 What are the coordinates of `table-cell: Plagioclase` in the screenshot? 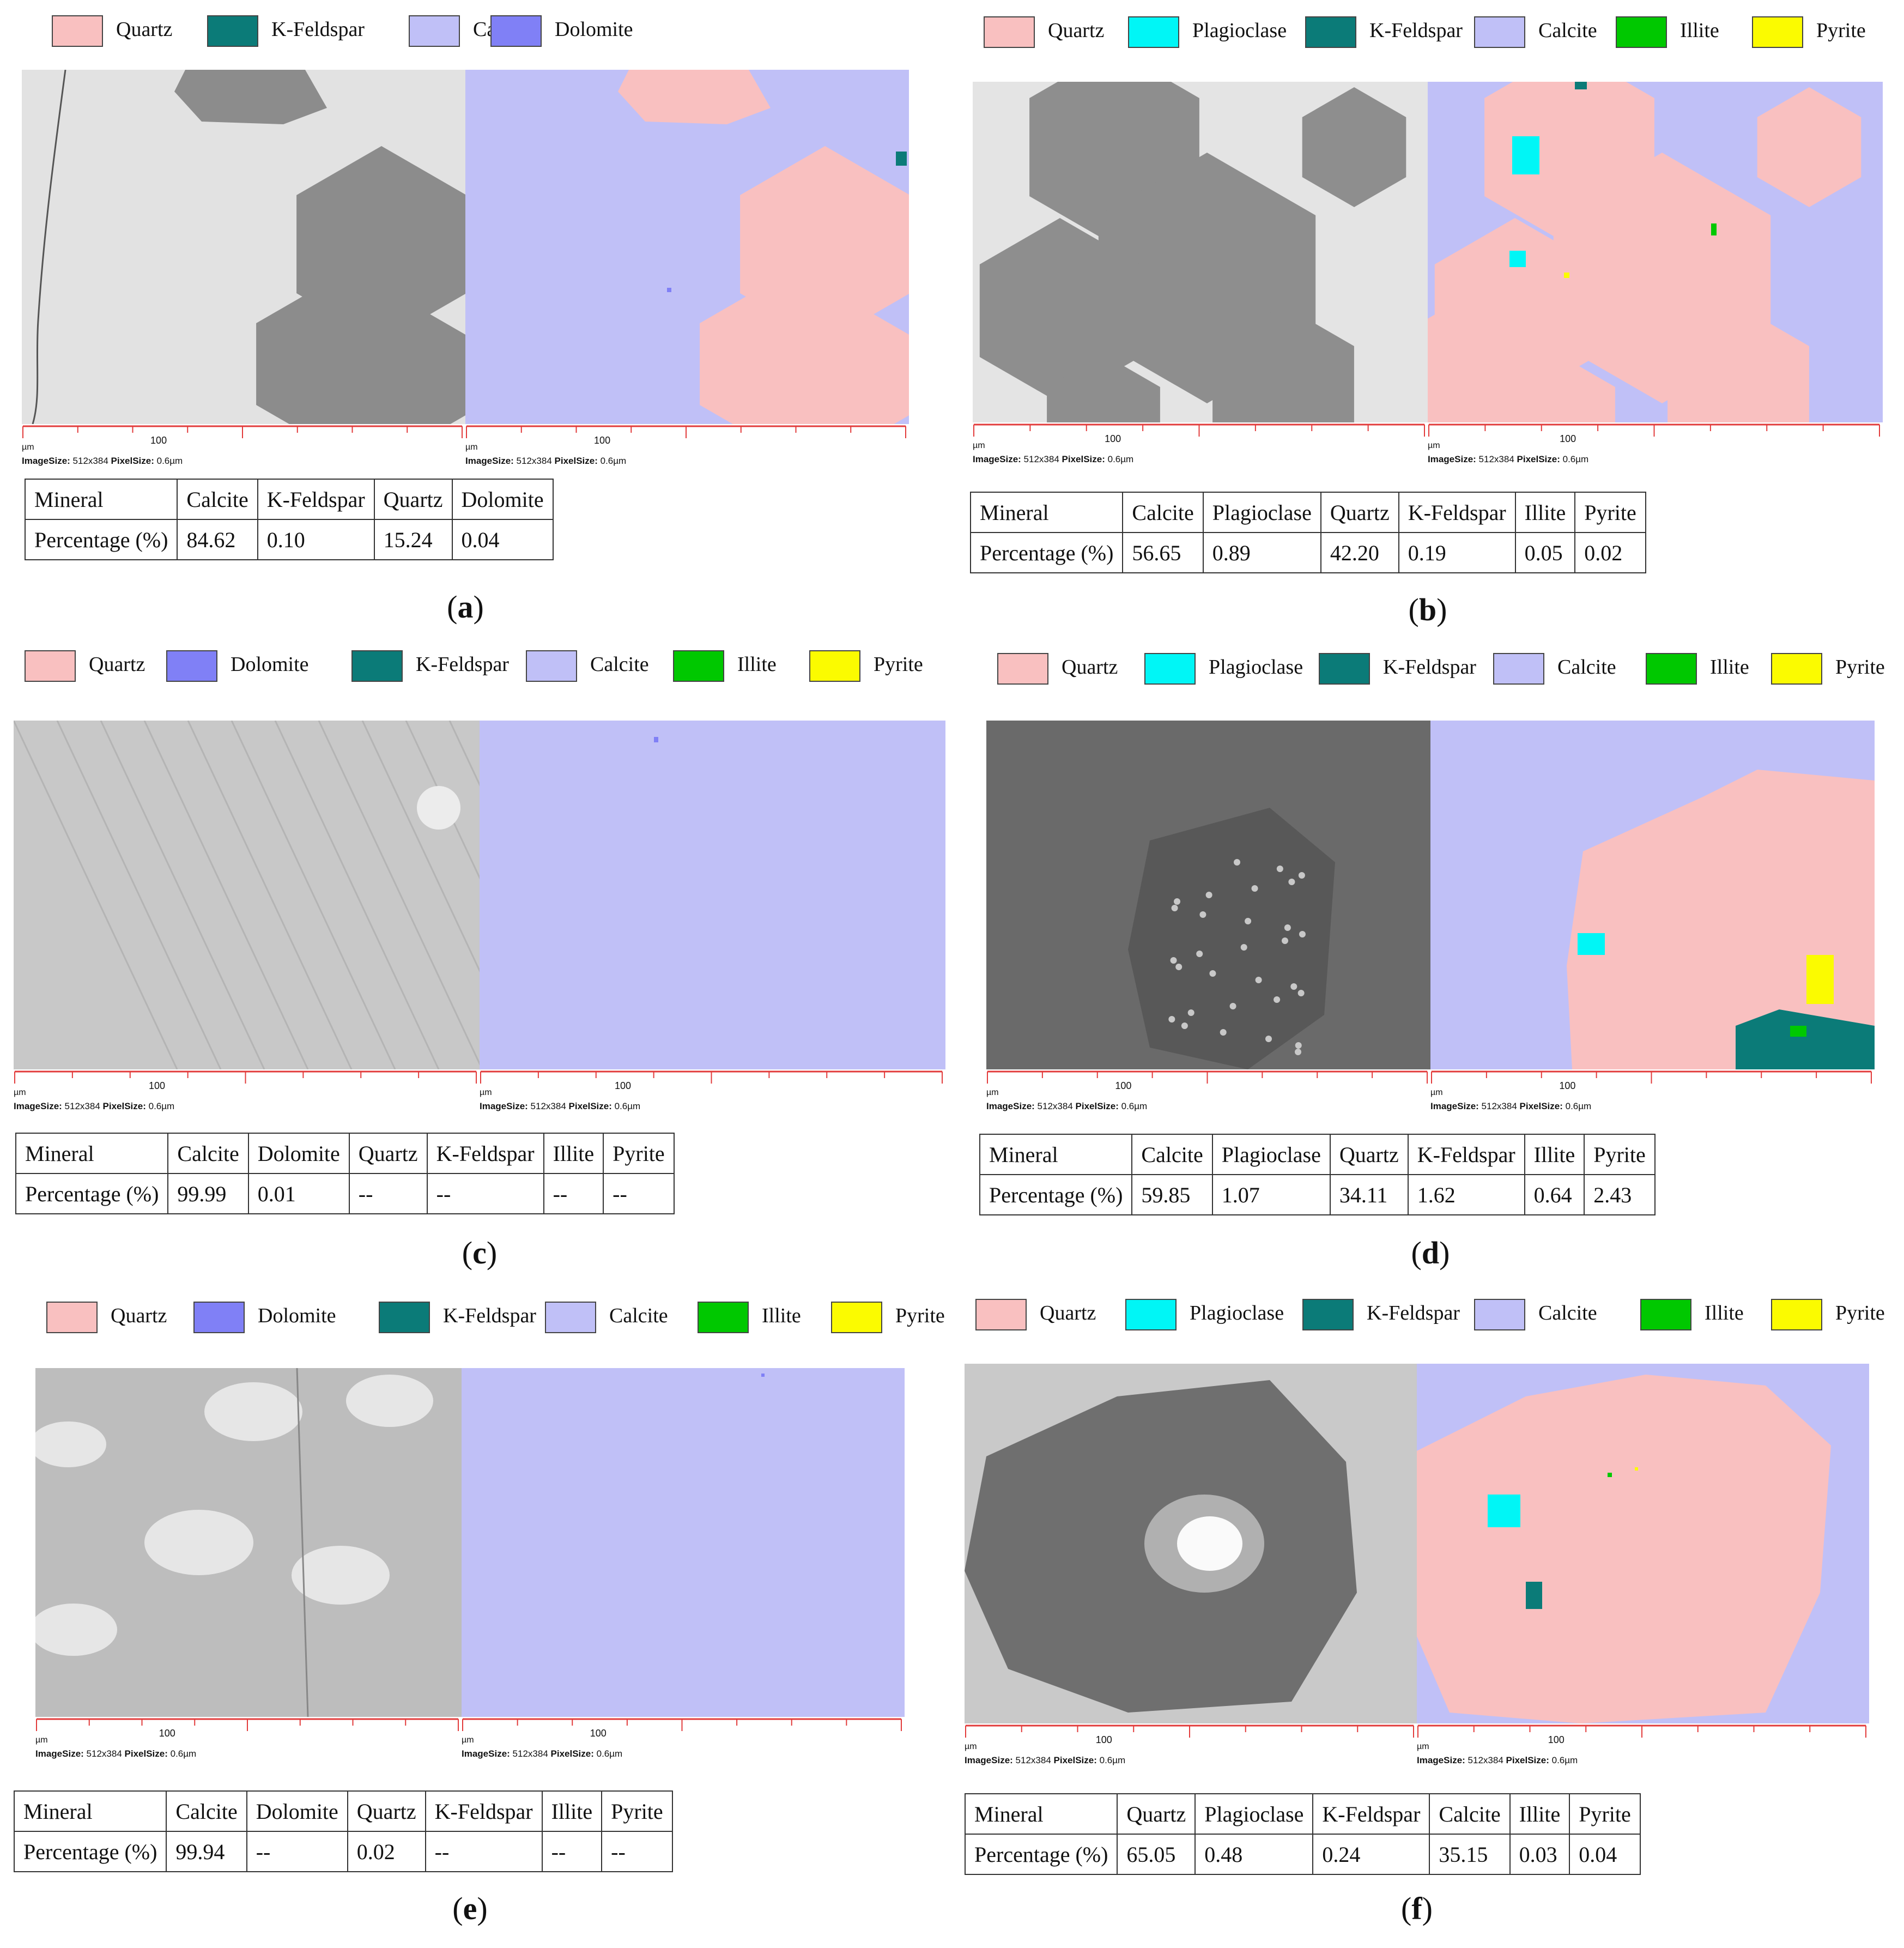 It's located at (1261, 512).